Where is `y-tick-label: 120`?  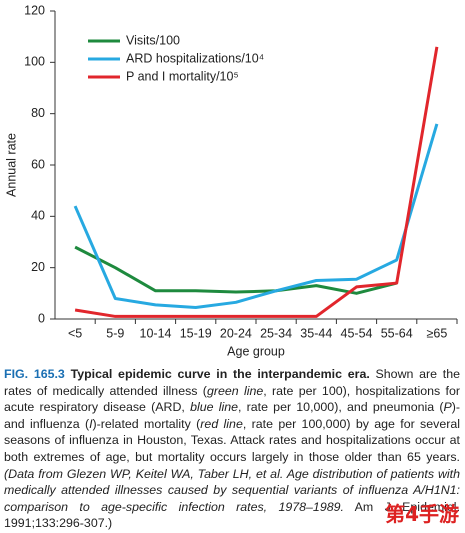 y-tick-label: 120 is located at coordinates (34, 10).